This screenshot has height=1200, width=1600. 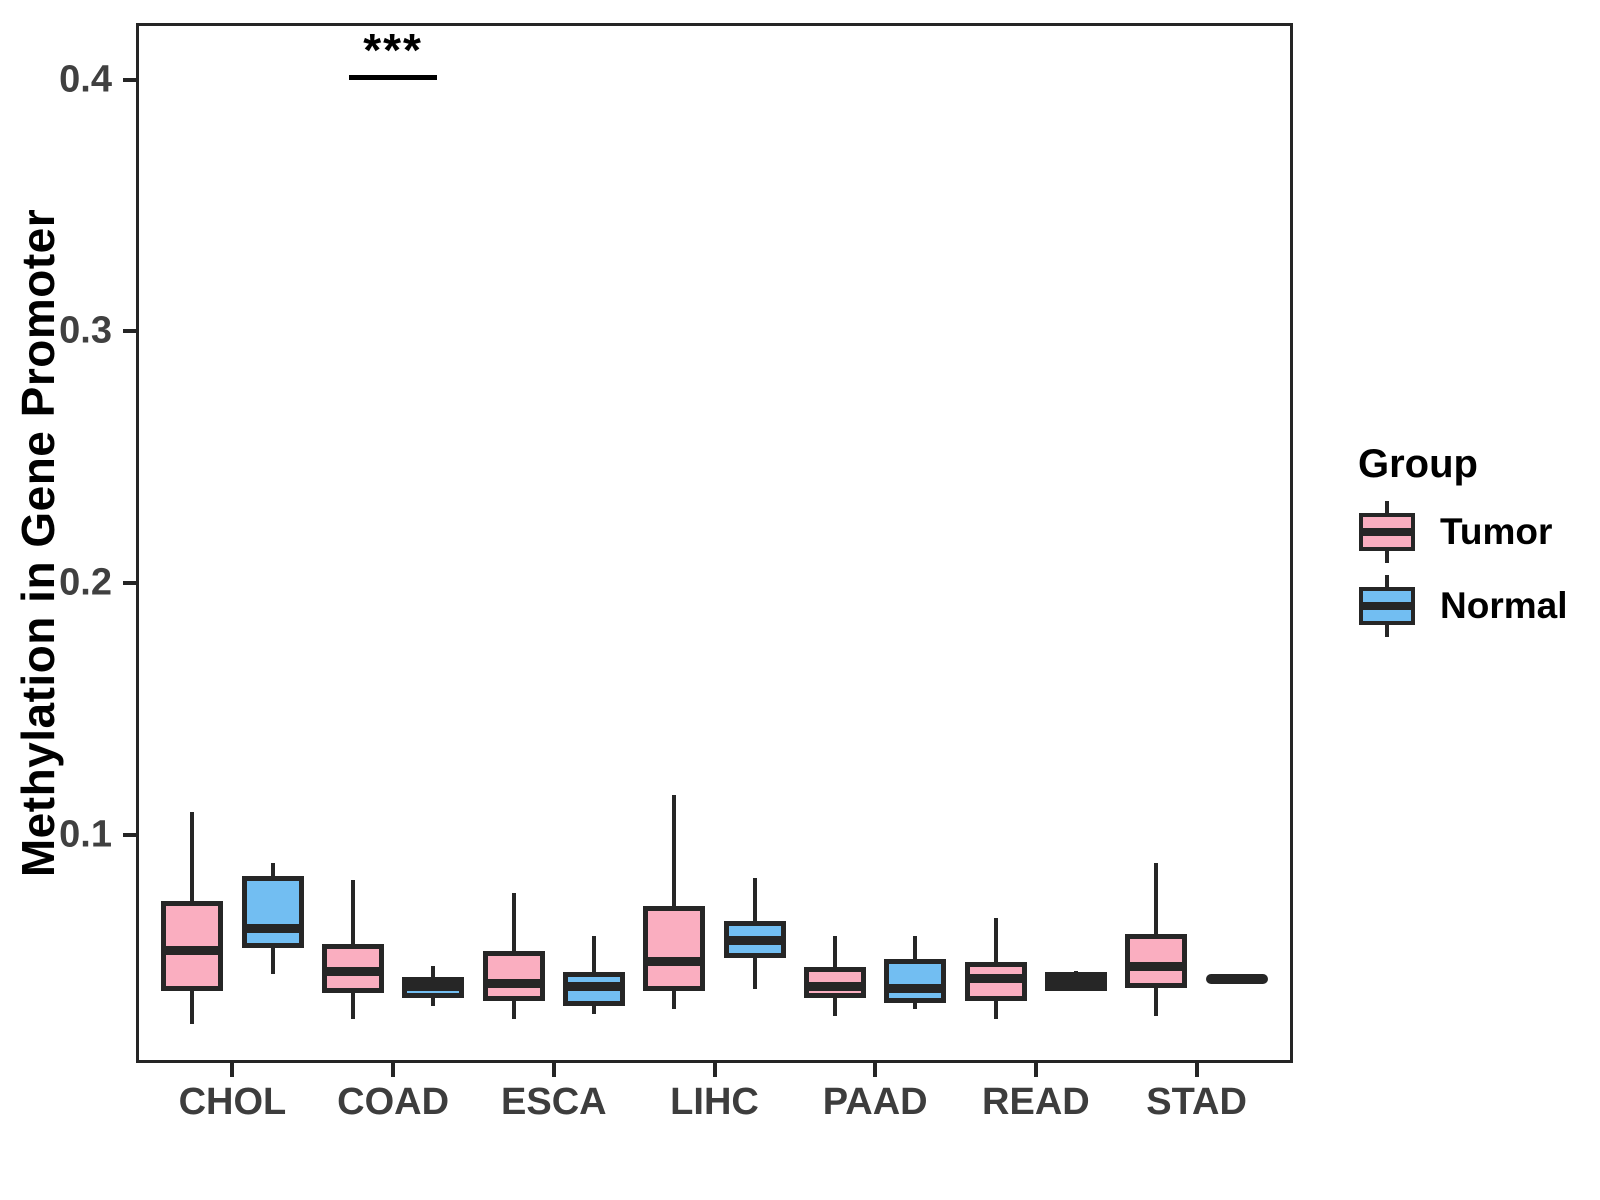 I want to click on x-axis-label-paad: PAAD, so click(x=875, y=1102).